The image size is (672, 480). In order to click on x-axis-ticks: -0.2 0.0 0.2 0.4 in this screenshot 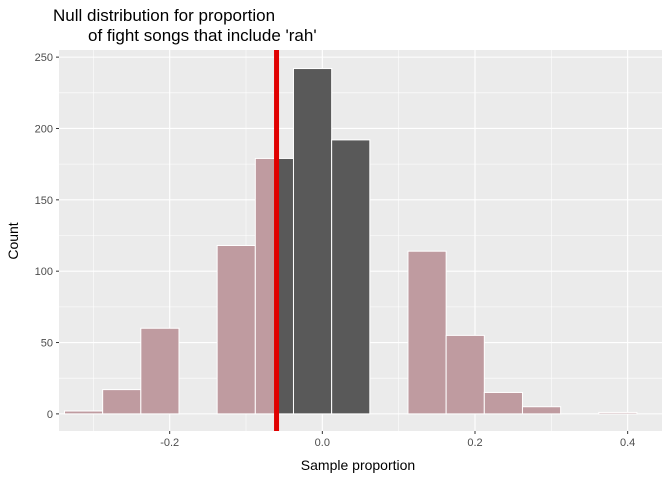, I will do `click(397, 440)`.